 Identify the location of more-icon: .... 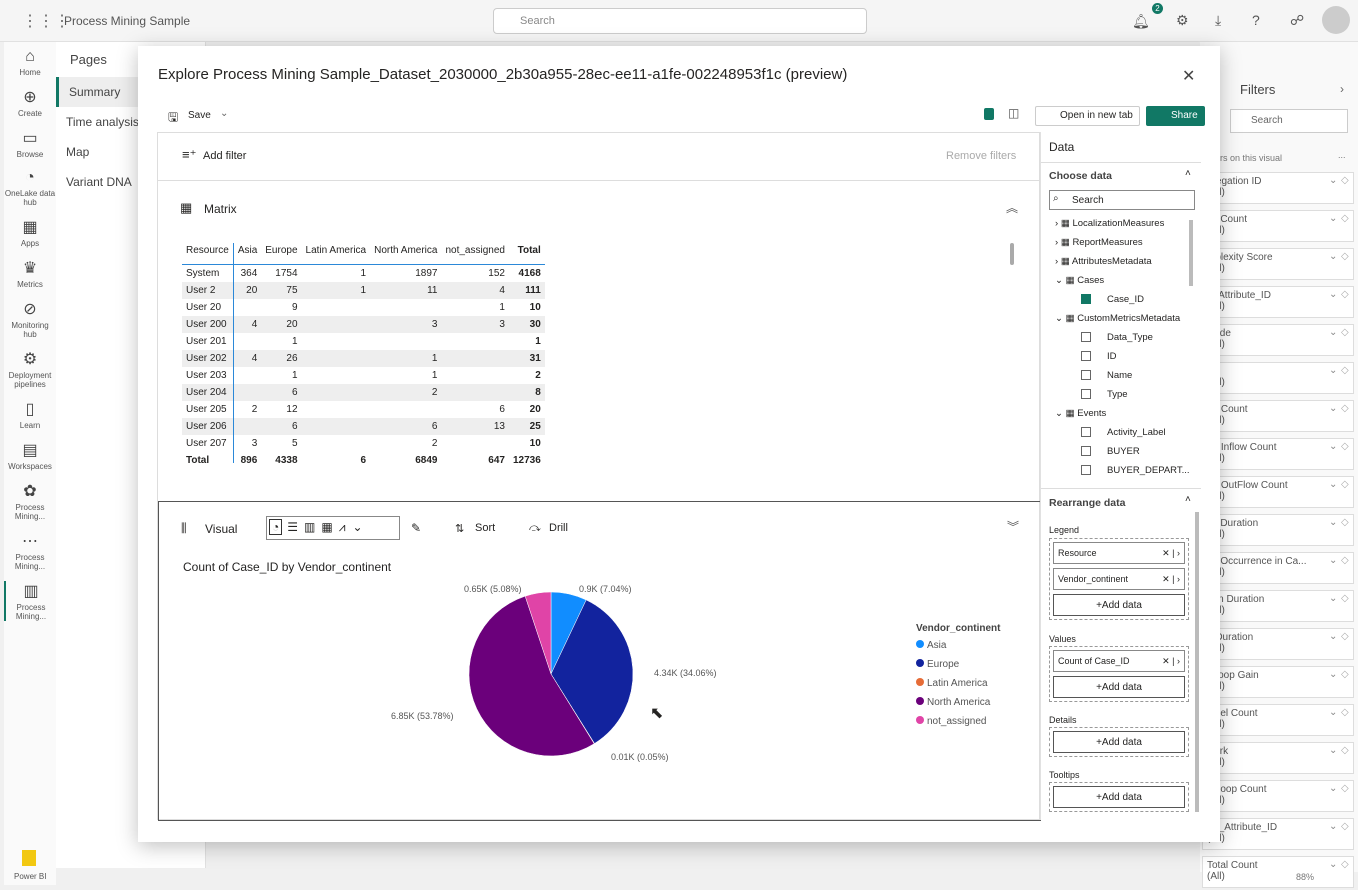
(1342, 155).